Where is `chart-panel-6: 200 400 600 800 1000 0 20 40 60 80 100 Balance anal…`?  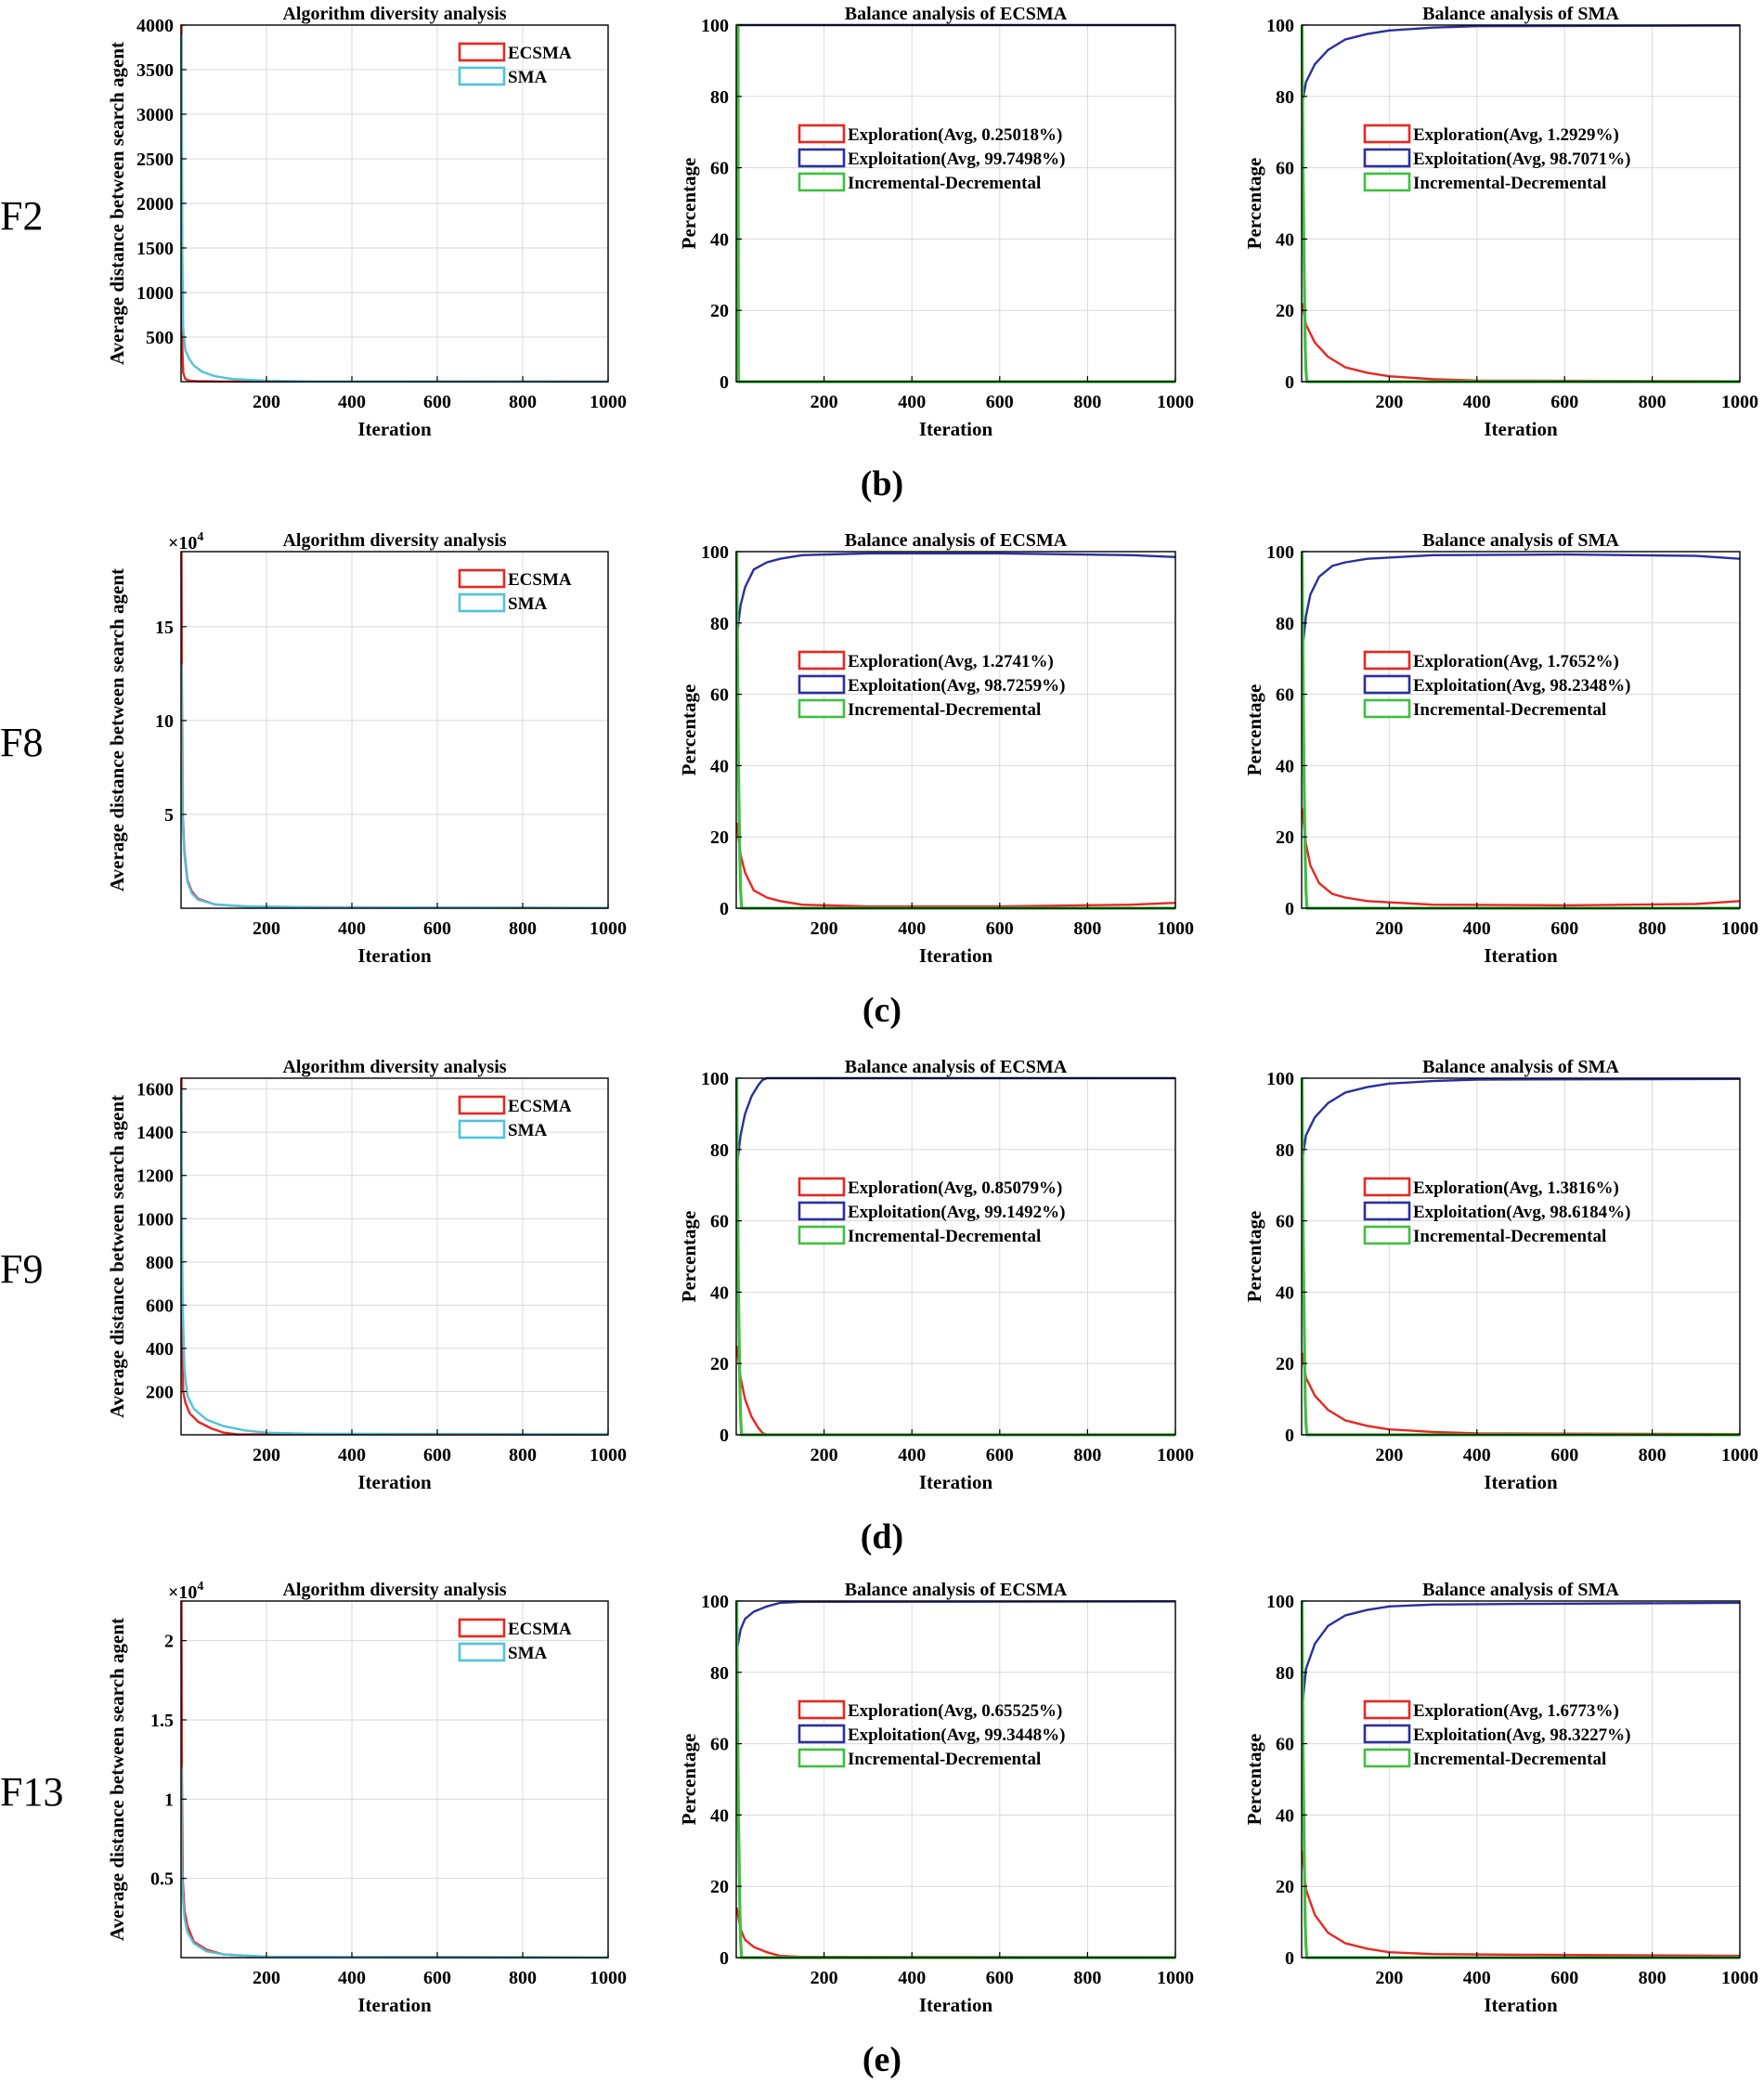
chart-panel-6: 200 400 600 800 1000 0 20 40 60 80 100 Balance anal… is located at coordinates (1500, 748).